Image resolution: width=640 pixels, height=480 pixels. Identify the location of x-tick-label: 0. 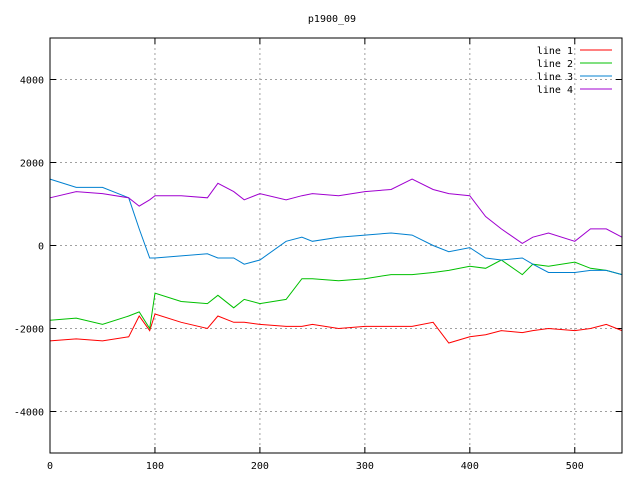
(50, 466).